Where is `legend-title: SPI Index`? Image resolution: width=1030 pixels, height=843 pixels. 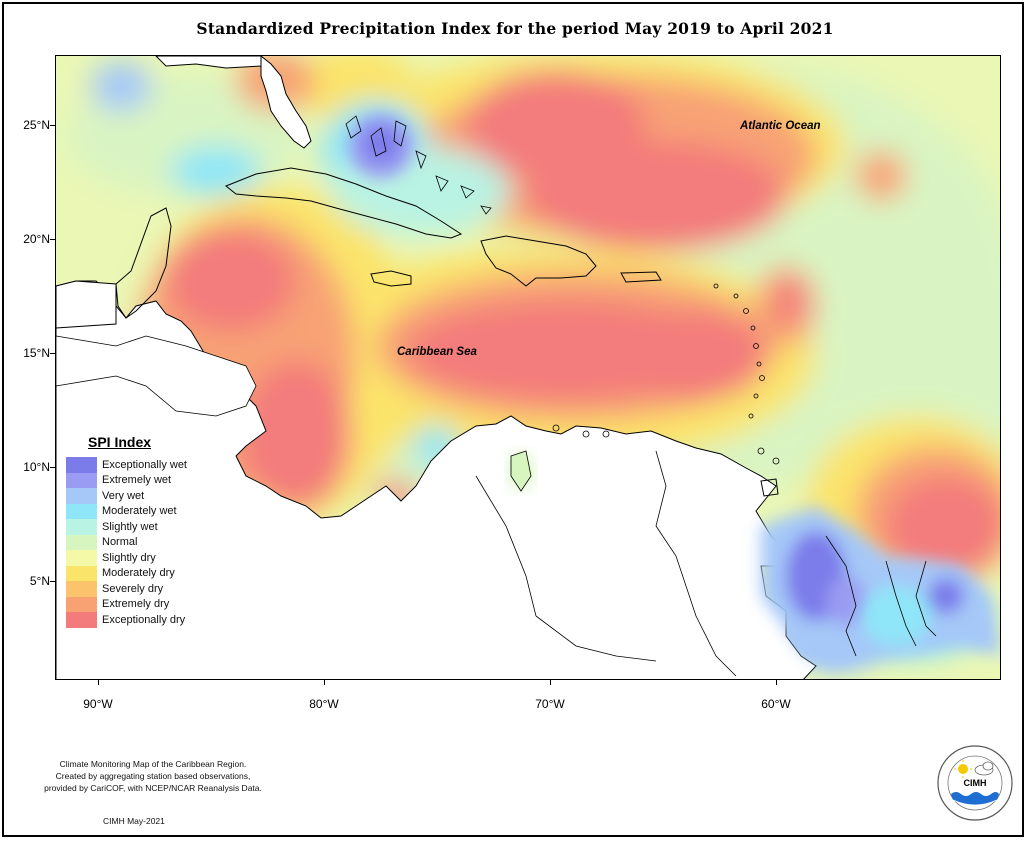
legend-title: SPI Index is located at coordinates (120, 442).